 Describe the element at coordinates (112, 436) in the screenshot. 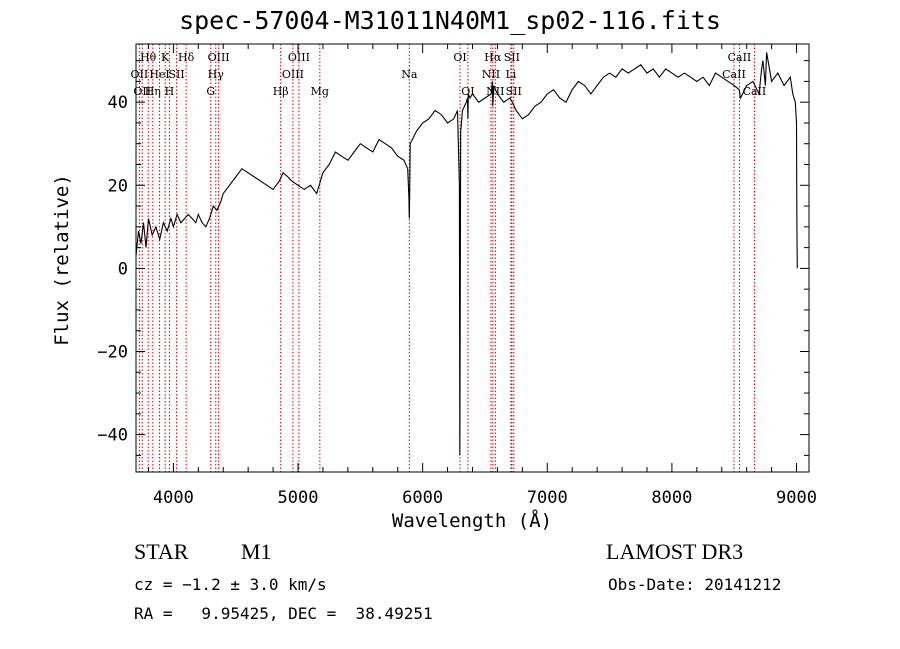

I see `y-tick-label: −40` at that location.